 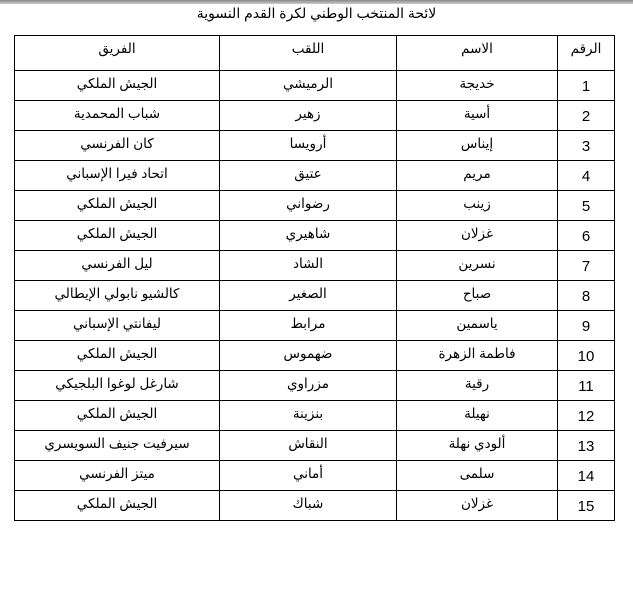 I want to click on table-row: 1 خديجة الرميشي الجيش الملكي, so click(x=314, y=85).